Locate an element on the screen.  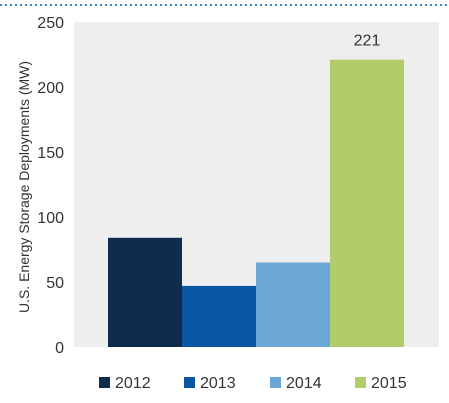
legend-label-2012: 2012 is located at coordinates (133, 383).